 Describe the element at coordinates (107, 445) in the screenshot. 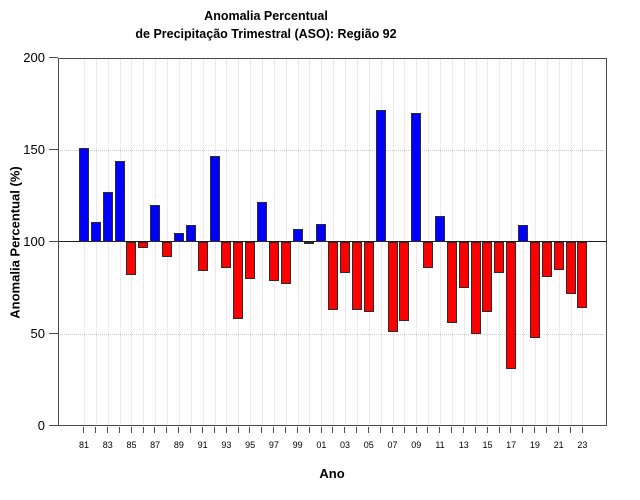

I see `x-axis-tick-label: 83` at that location.